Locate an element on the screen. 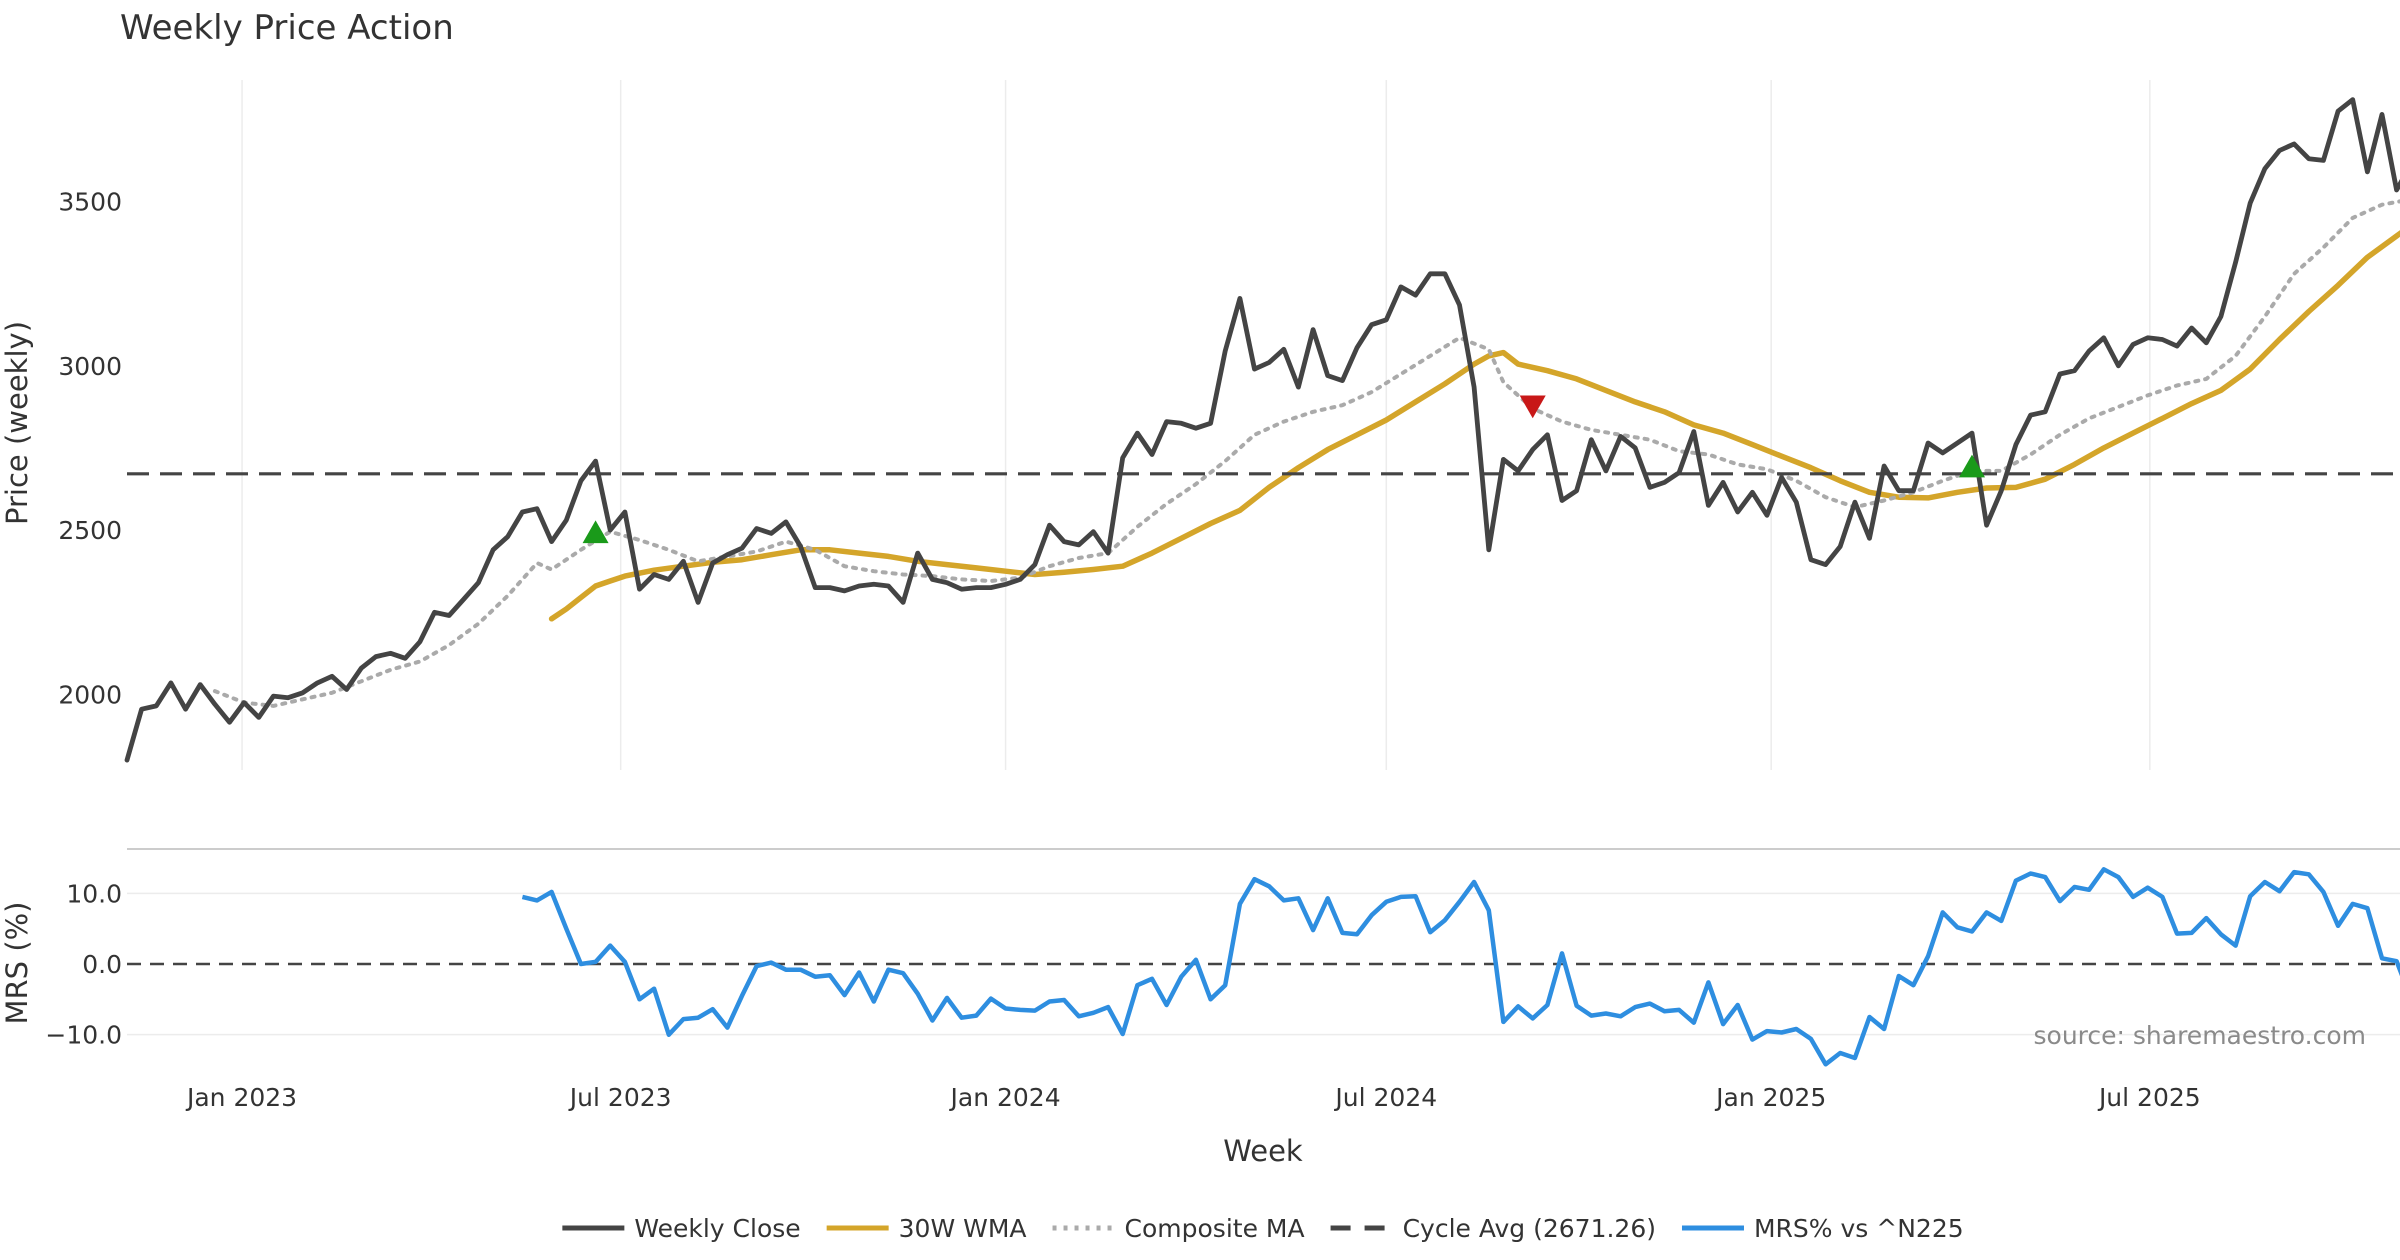 The image size is (2400, 1260). legend-label: Composite MA is located at coordinates (1215, 1228).